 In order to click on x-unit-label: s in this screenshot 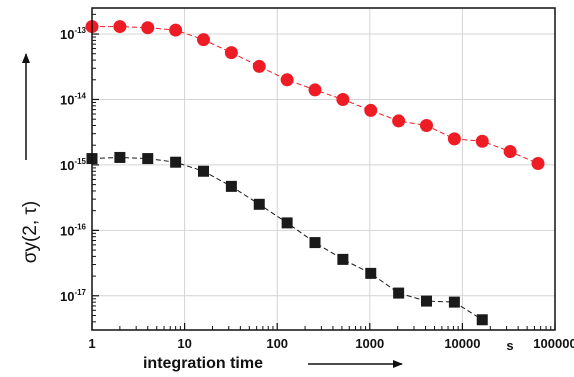, I will do `click(509, 345)`.